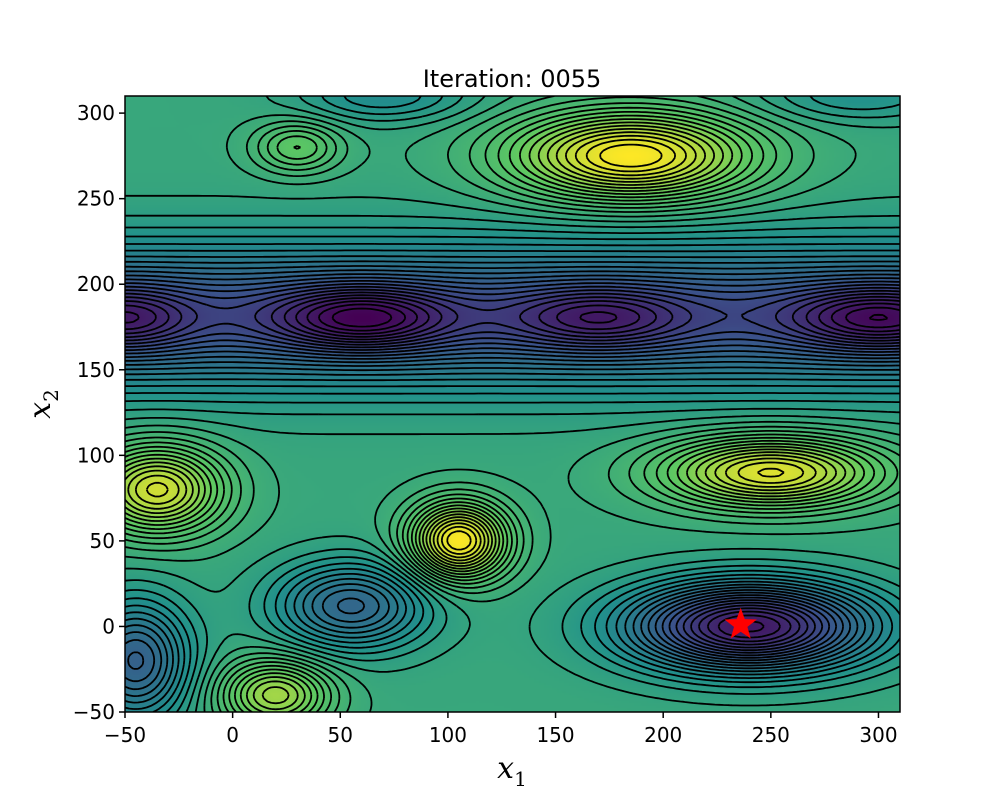 Image resolution: width=1000 pixels, height=800 pixels. I want to click on x-tick-label: 0, so click(232, 735).